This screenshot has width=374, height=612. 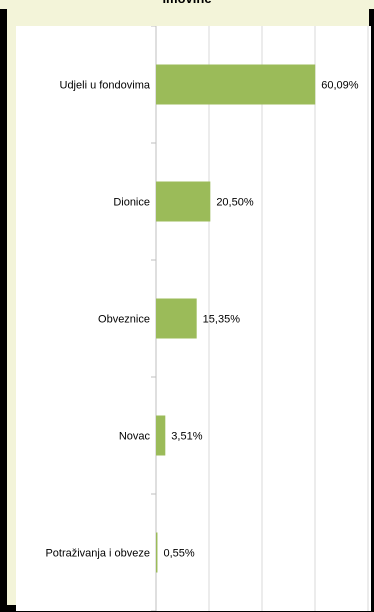 I want to click on data-label: 60,09%, so click(x=340, y=86).